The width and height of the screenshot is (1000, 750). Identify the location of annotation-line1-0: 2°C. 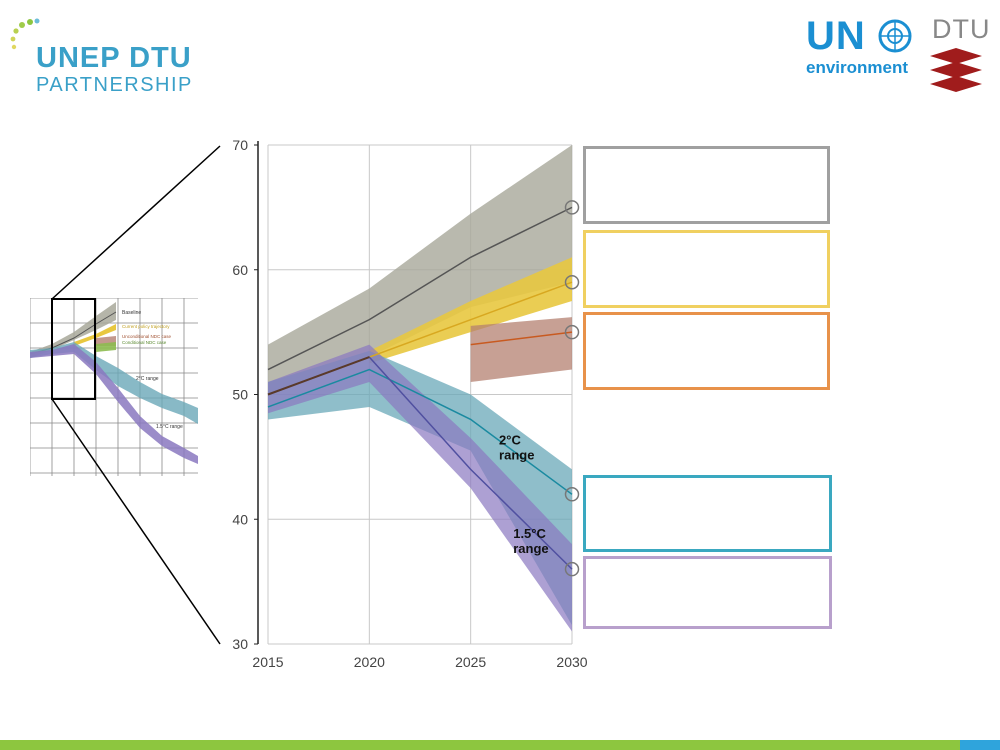
(510, 439).